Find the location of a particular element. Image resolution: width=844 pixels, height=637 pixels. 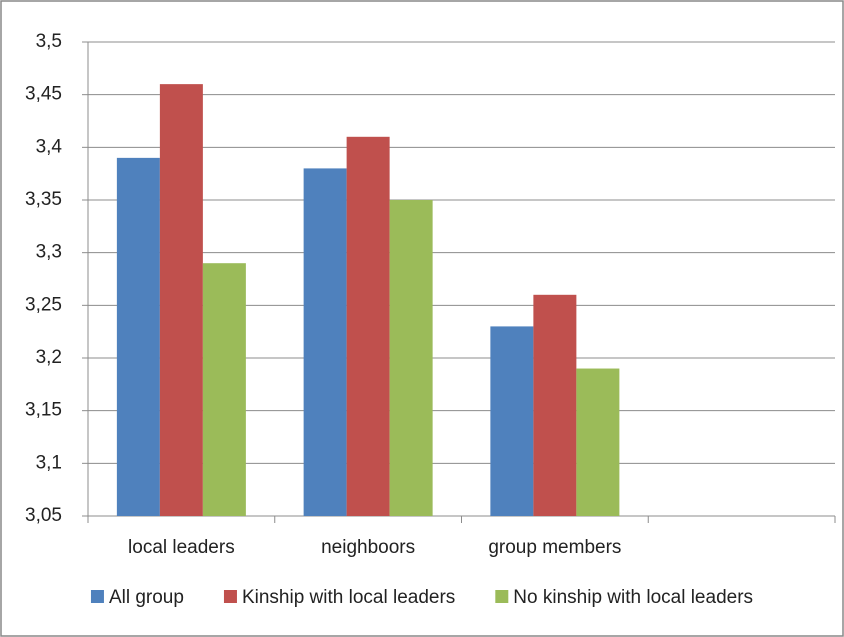

y-tick-label: 3,3 is located at coordinates (49, 252).